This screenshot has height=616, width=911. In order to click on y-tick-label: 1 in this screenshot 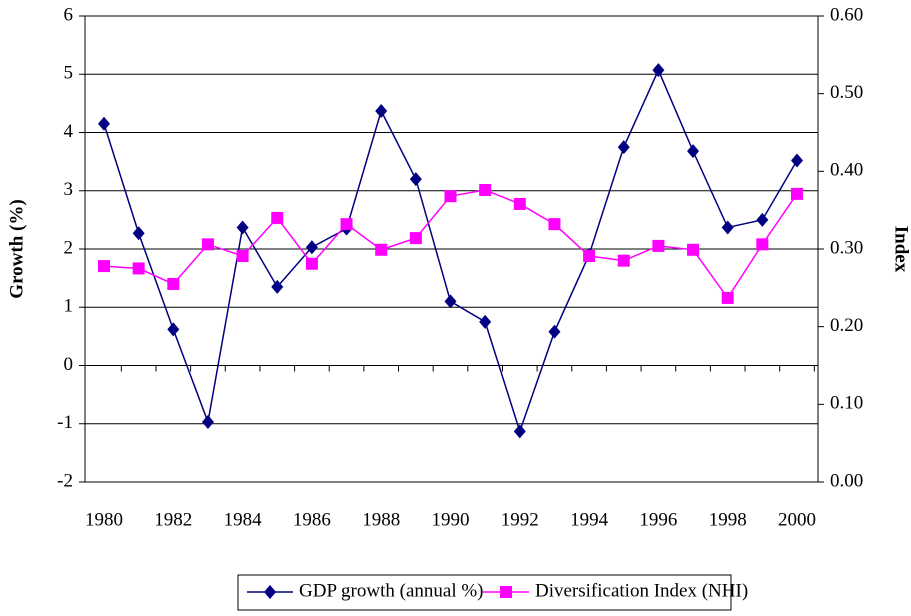, I will do `click(69, 306)`.